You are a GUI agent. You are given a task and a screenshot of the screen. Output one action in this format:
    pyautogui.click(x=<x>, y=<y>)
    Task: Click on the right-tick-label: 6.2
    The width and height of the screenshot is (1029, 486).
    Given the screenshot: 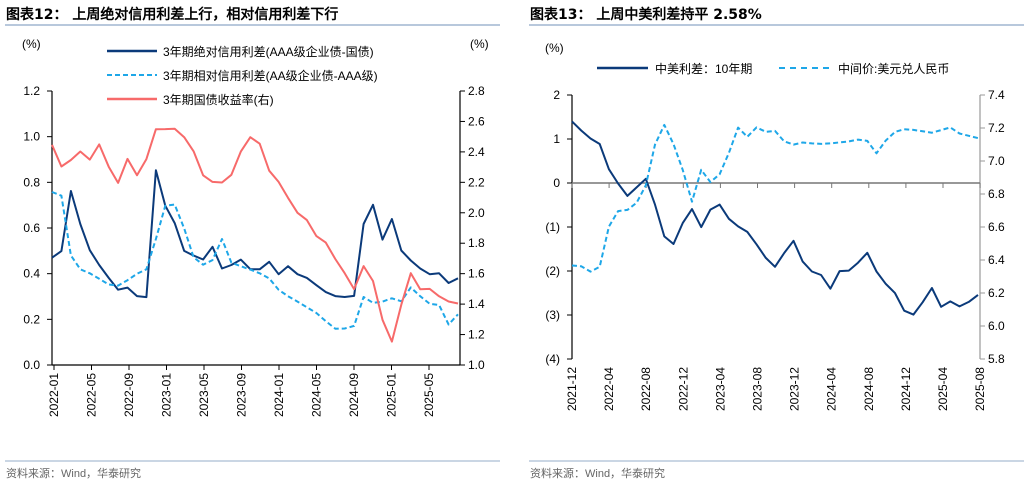 What is the action you would take?
    pyautogui.click(x=996, y=293)
    